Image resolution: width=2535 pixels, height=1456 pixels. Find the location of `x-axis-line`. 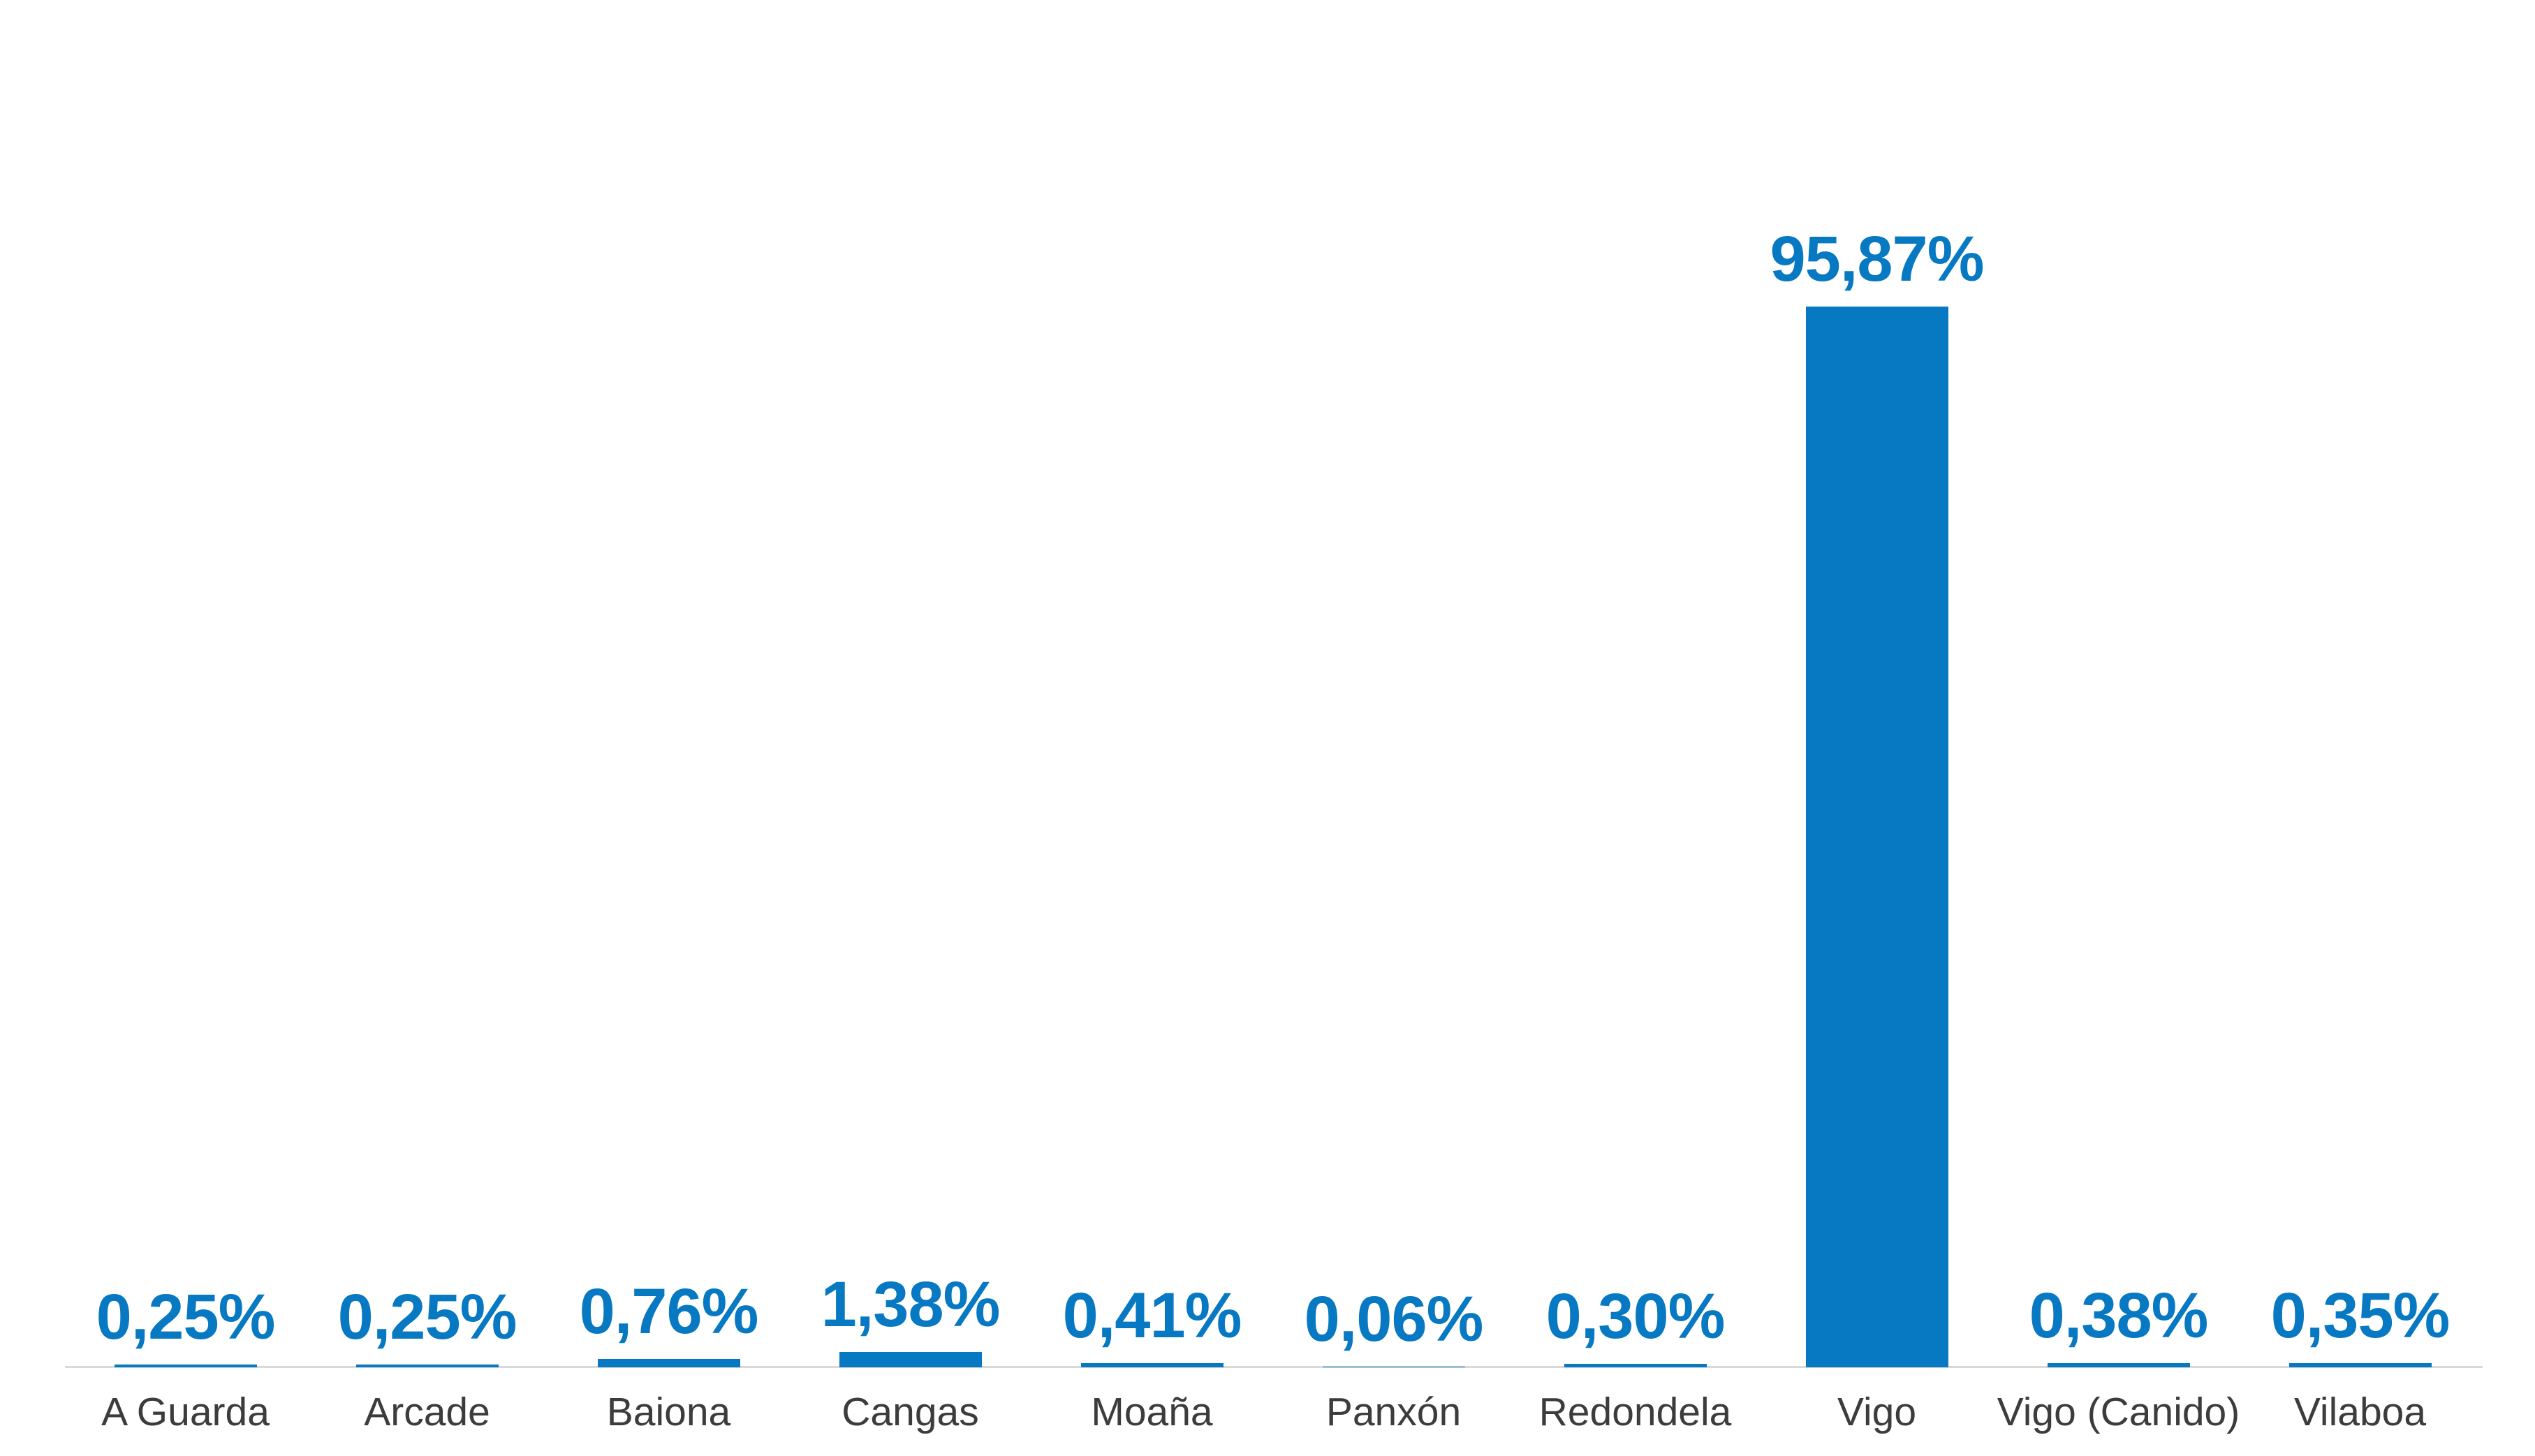

x-axis-line is located at coordinates (1274, 1367).